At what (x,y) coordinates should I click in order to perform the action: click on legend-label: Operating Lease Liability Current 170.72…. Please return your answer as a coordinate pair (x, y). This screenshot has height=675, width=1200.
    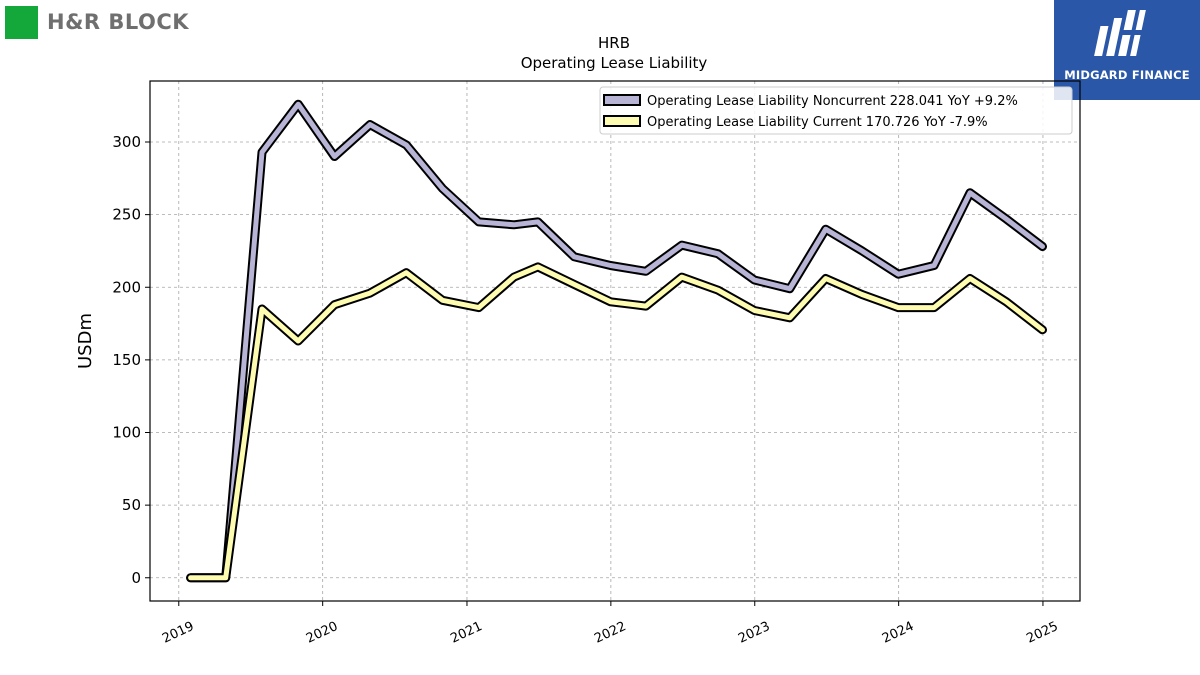
    Looking at the image, I should click on (817, 122).